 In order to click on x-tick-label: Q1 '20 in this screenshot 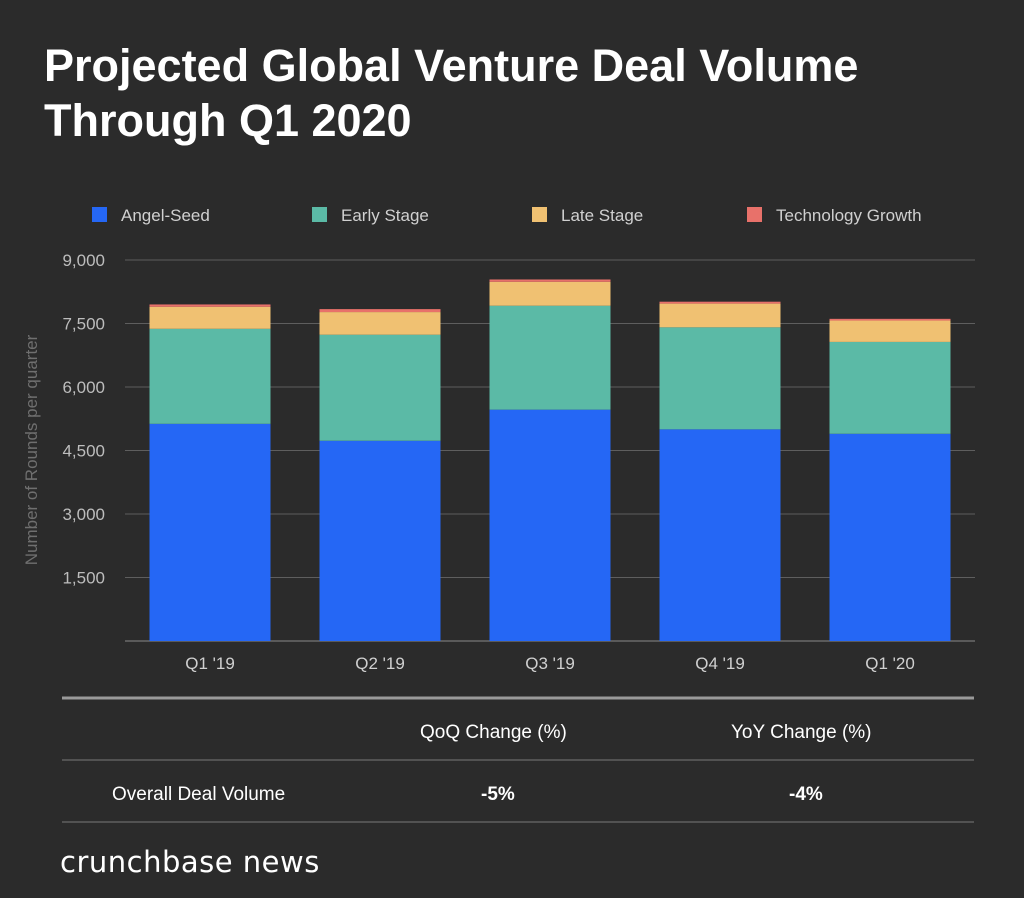, I will do `click(890, 663)`.